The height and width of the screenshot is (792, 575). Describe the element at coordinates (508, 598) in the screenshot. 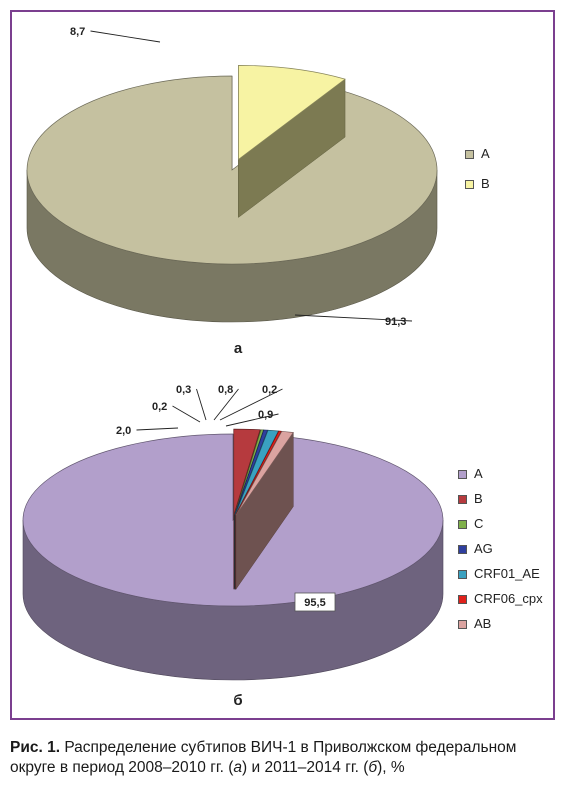

I see `legend-label: CRF06_cpx` at that location.